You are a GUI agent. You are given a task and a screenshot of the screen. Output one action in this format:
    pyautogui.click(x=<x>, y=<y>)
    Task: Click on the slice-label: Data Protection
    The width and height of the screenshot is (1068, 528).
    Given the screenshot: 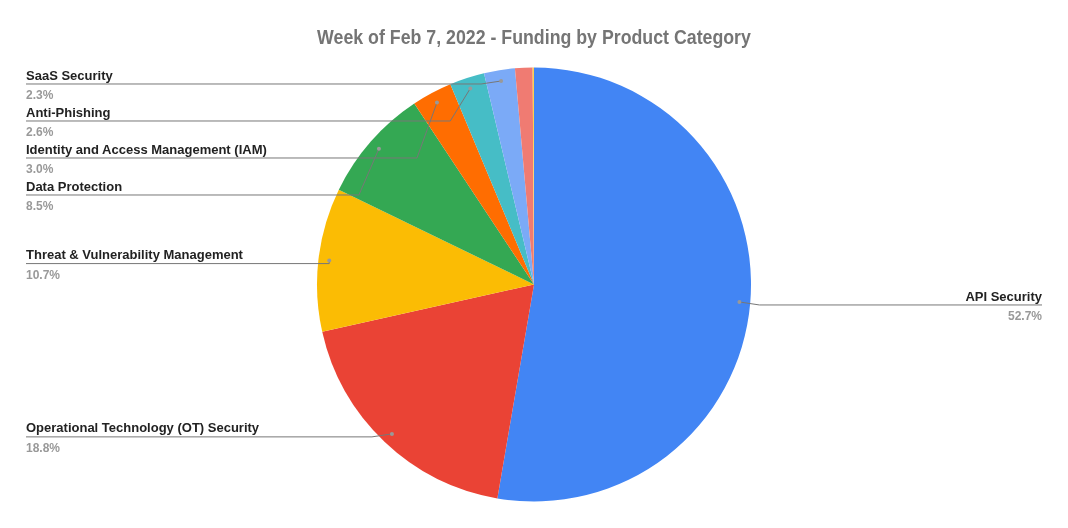 What is the action you would take?
    pyautogui.click(x=74, y=186)
    